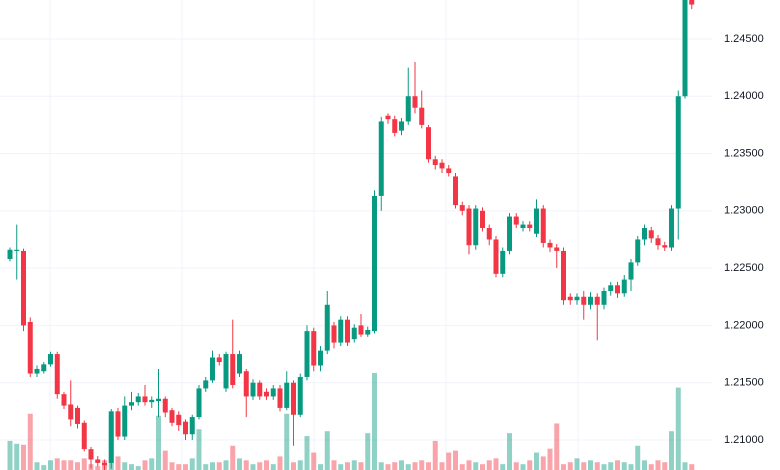 The image size is (780, 470). Describe the element at coordinates (744, 96) in the screenshot. I see `y-tick-label: 1.24000` at that location.